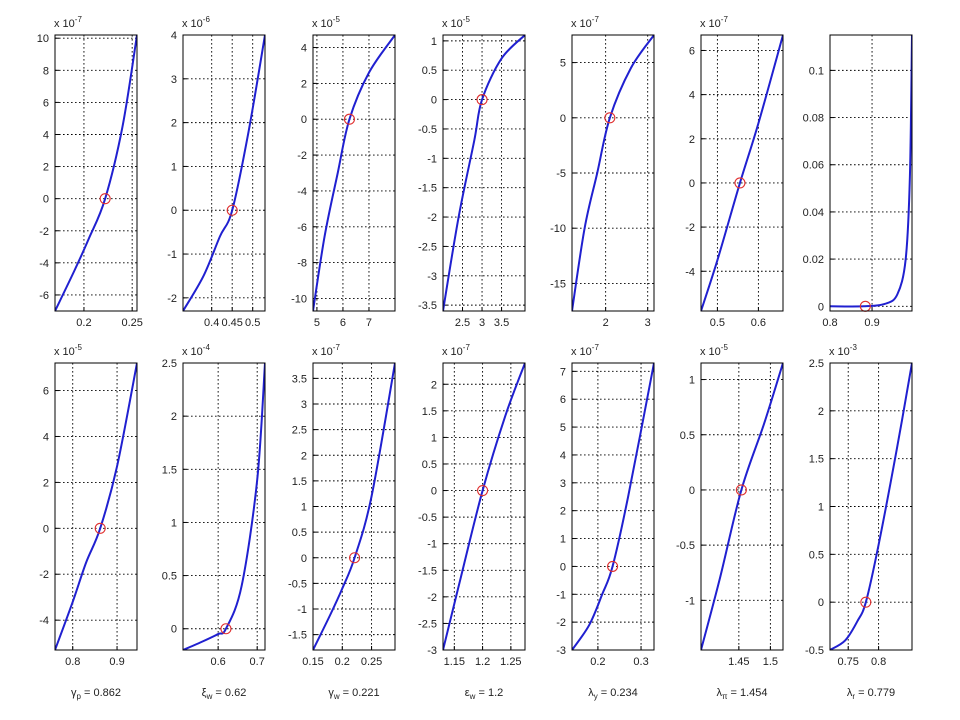 The width and height of the screenshot is (960, 720). I want to click on subplot-r0-c3: 2.5 3 3.5 -3.5 -3 -2.5 -2 -1.5 -1 -0.5 0 0.5 1 x 10-5, so click(472, 172).